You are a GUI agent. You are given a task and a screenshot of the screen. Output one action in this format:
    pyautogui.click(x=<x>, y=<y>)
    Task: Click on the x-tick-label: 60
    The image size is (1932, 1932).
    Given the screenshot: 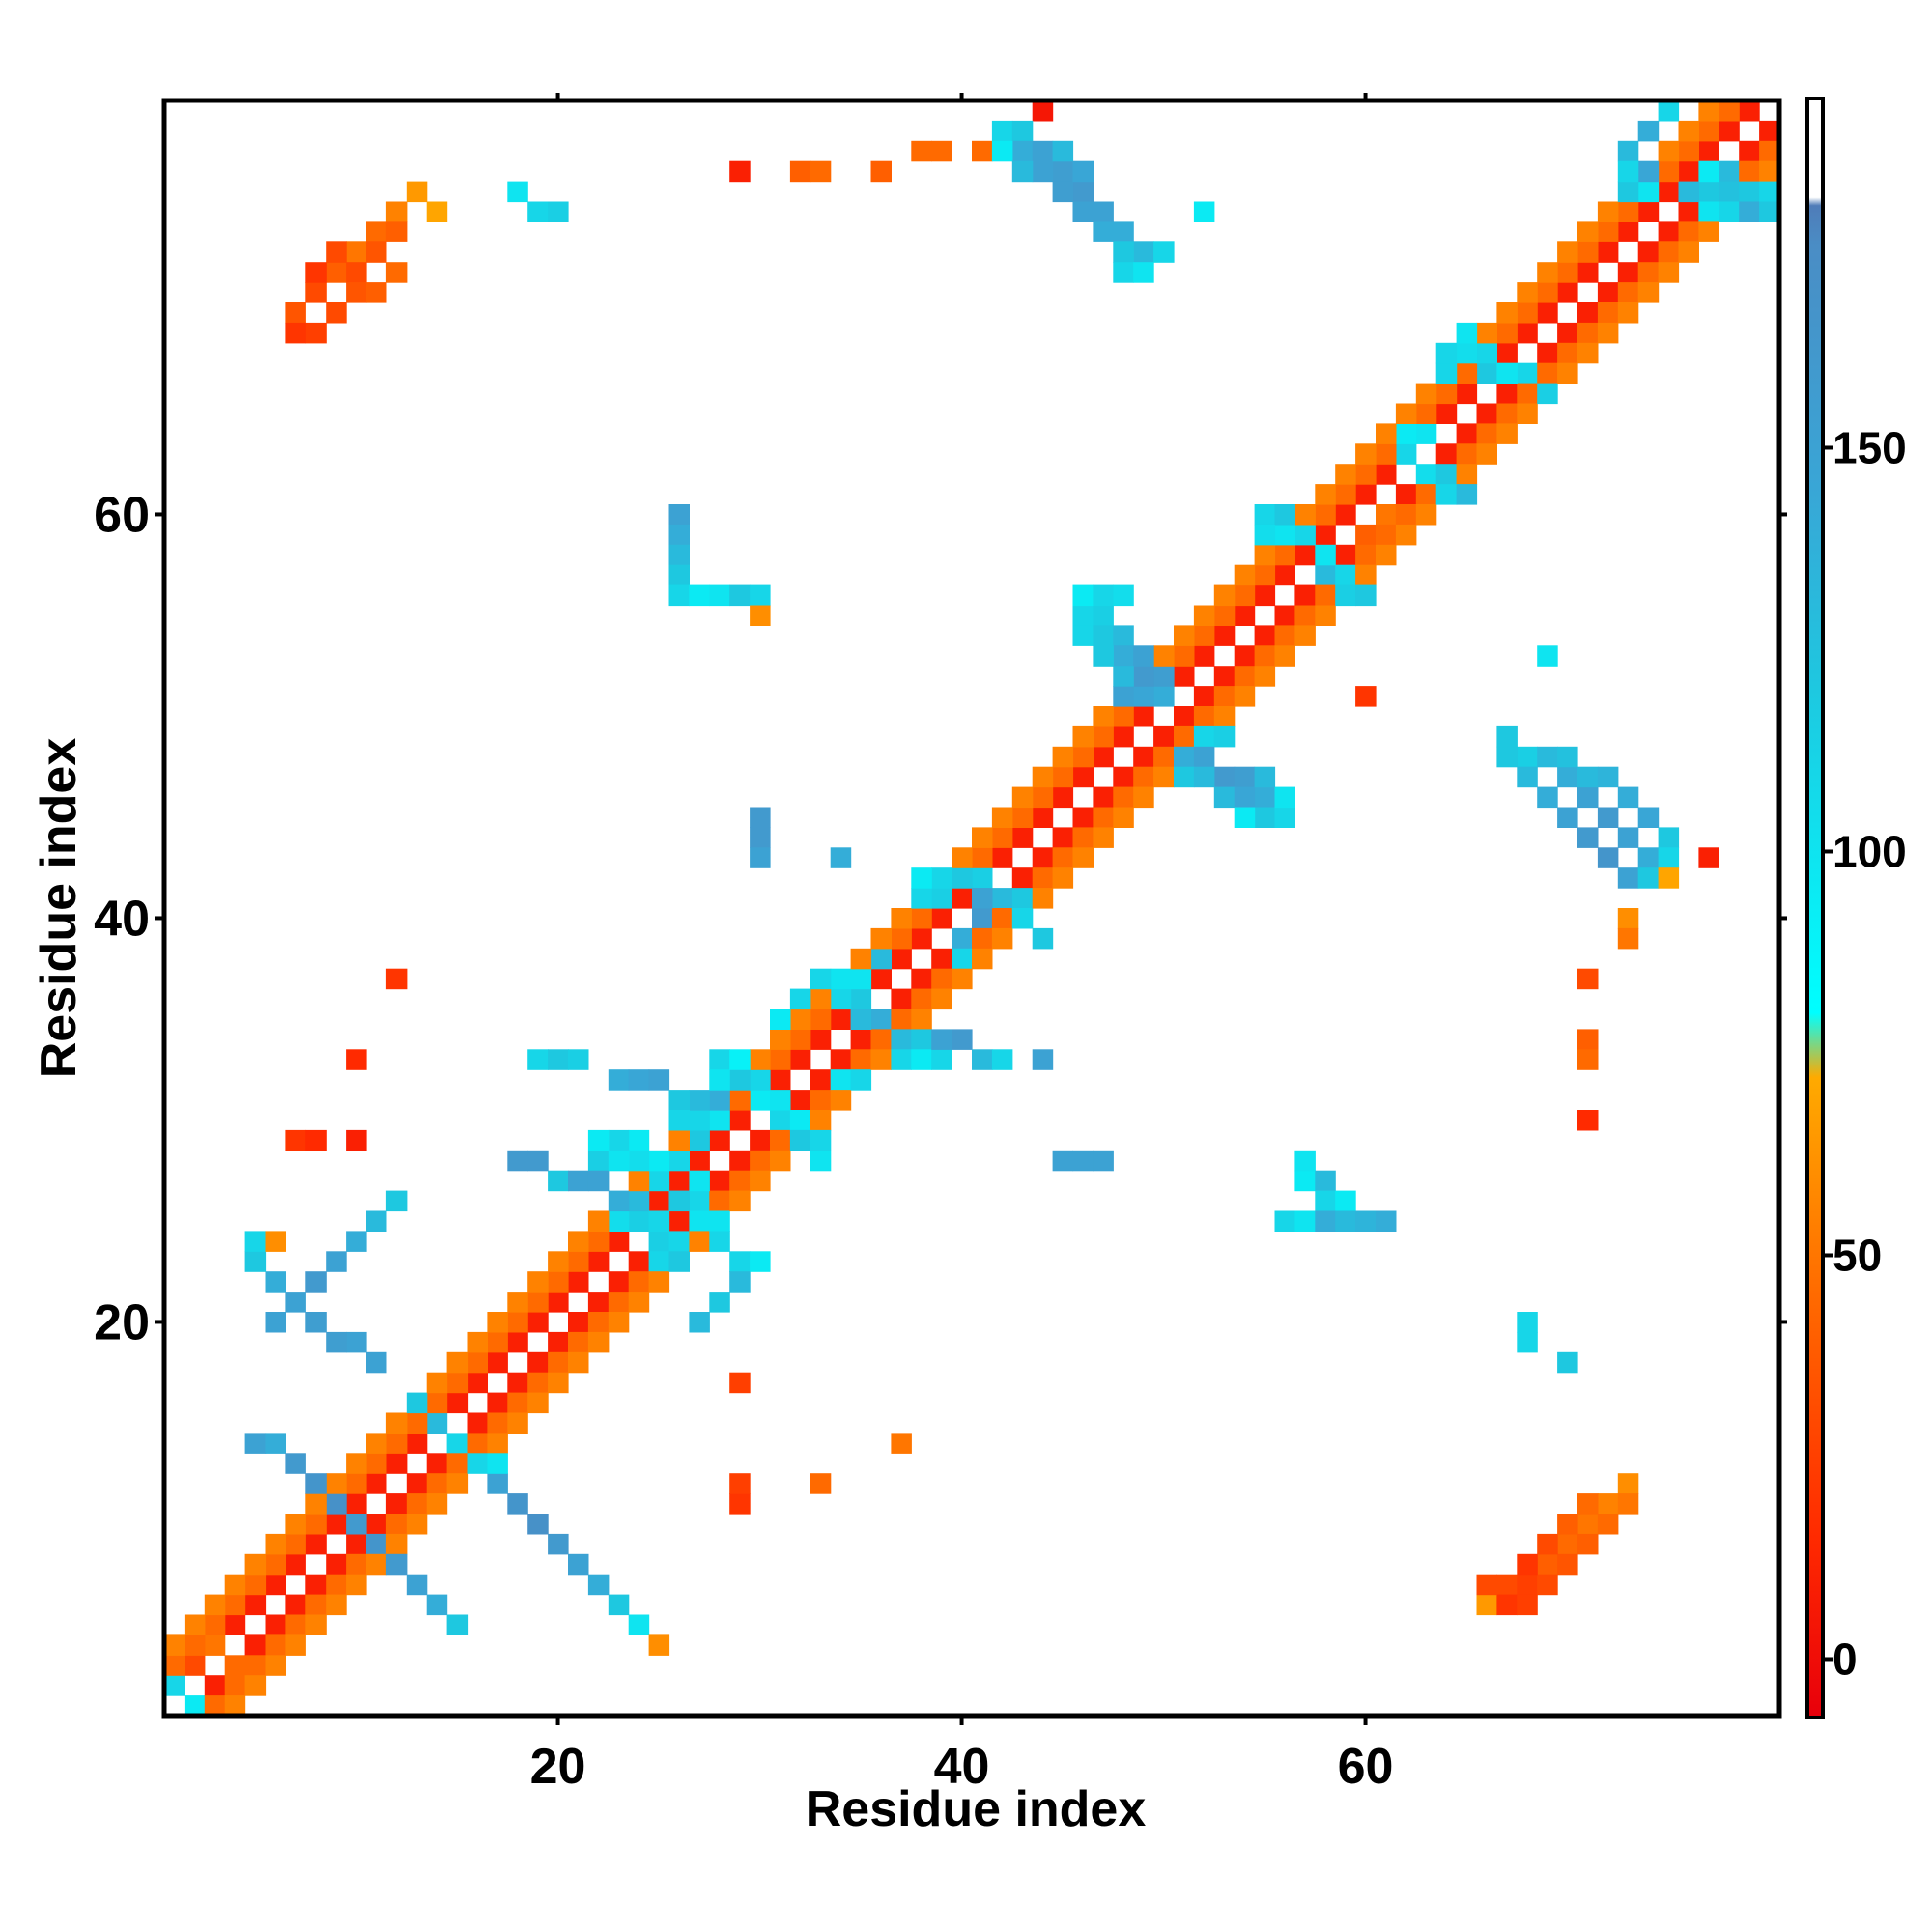 What is the action you would take?
    pyautogui.click(x=1366, y=1767)
    